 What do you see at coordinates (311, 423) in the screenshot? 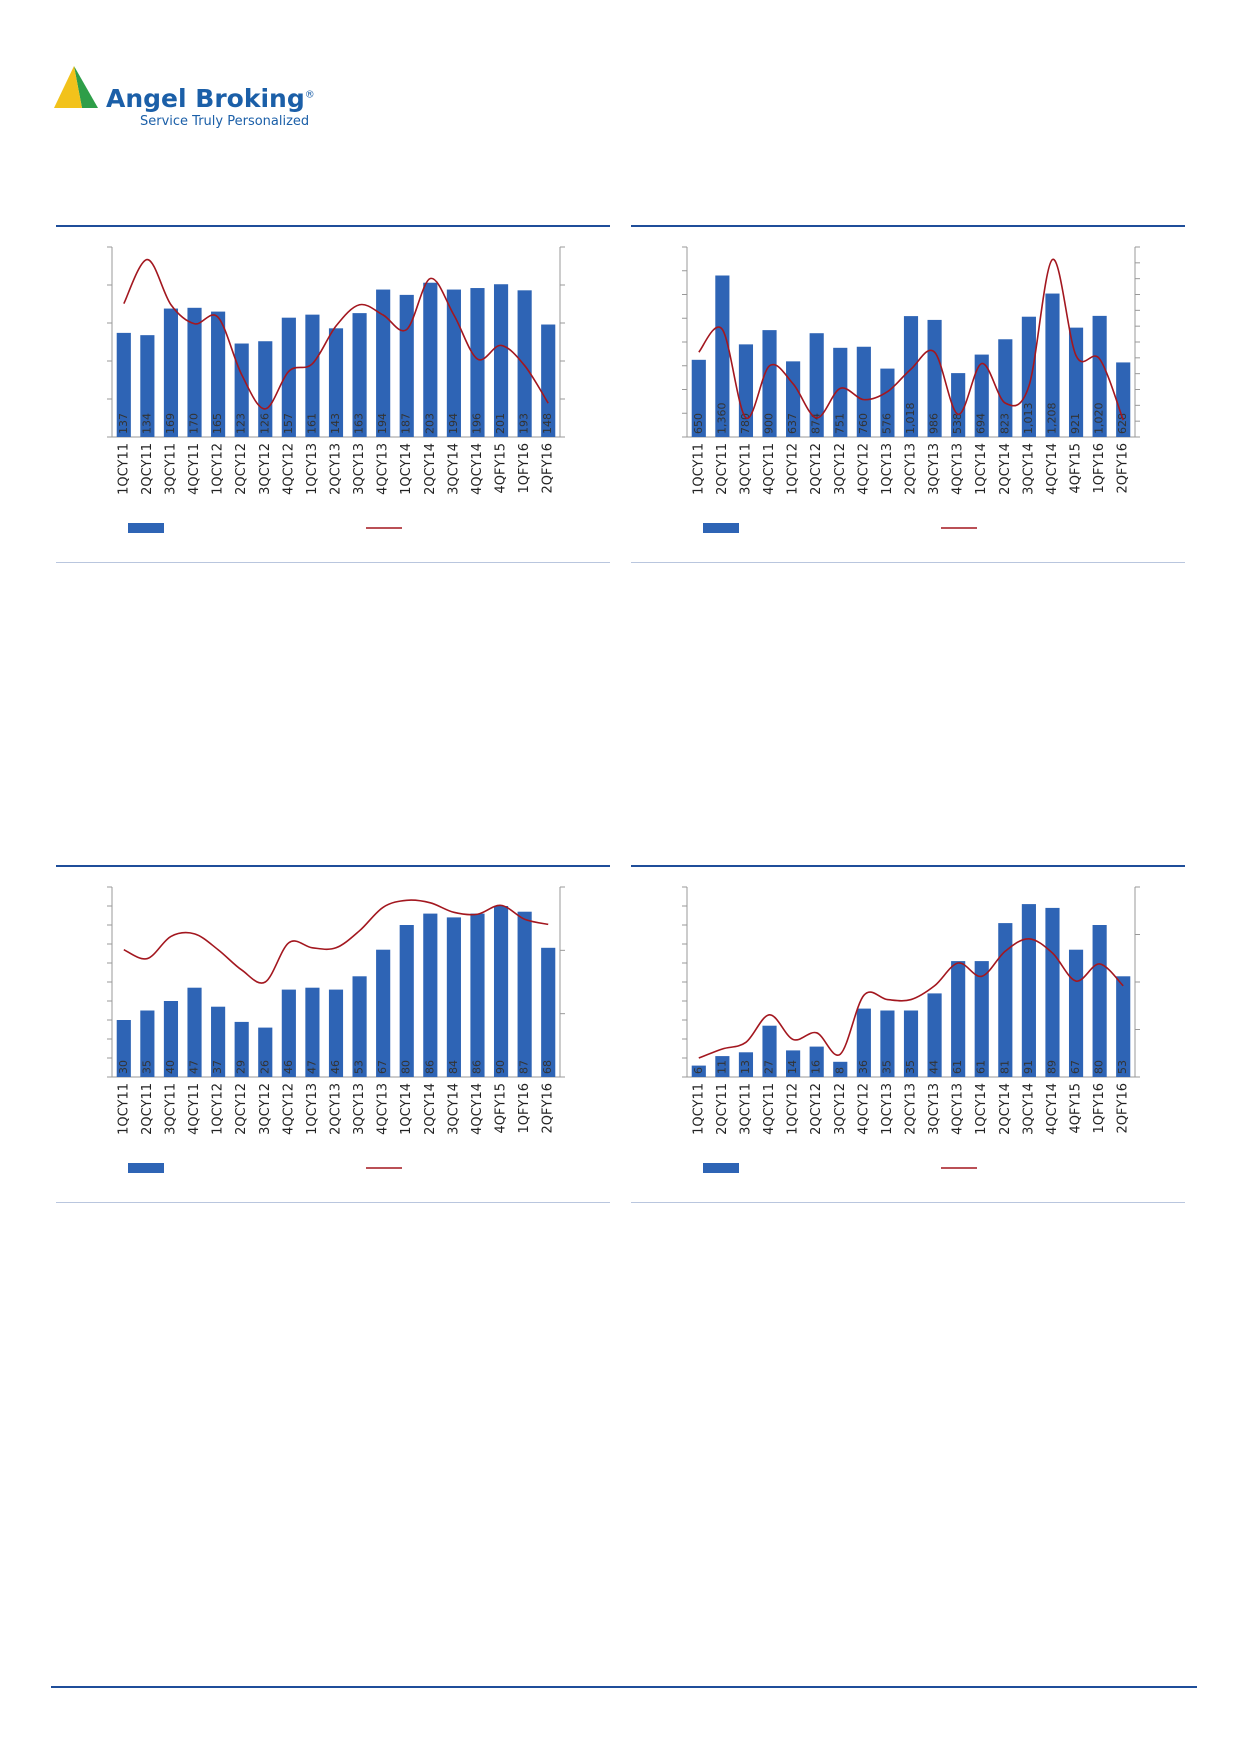
I see `bar-value-label: 161` at bounding box center [311, 423].